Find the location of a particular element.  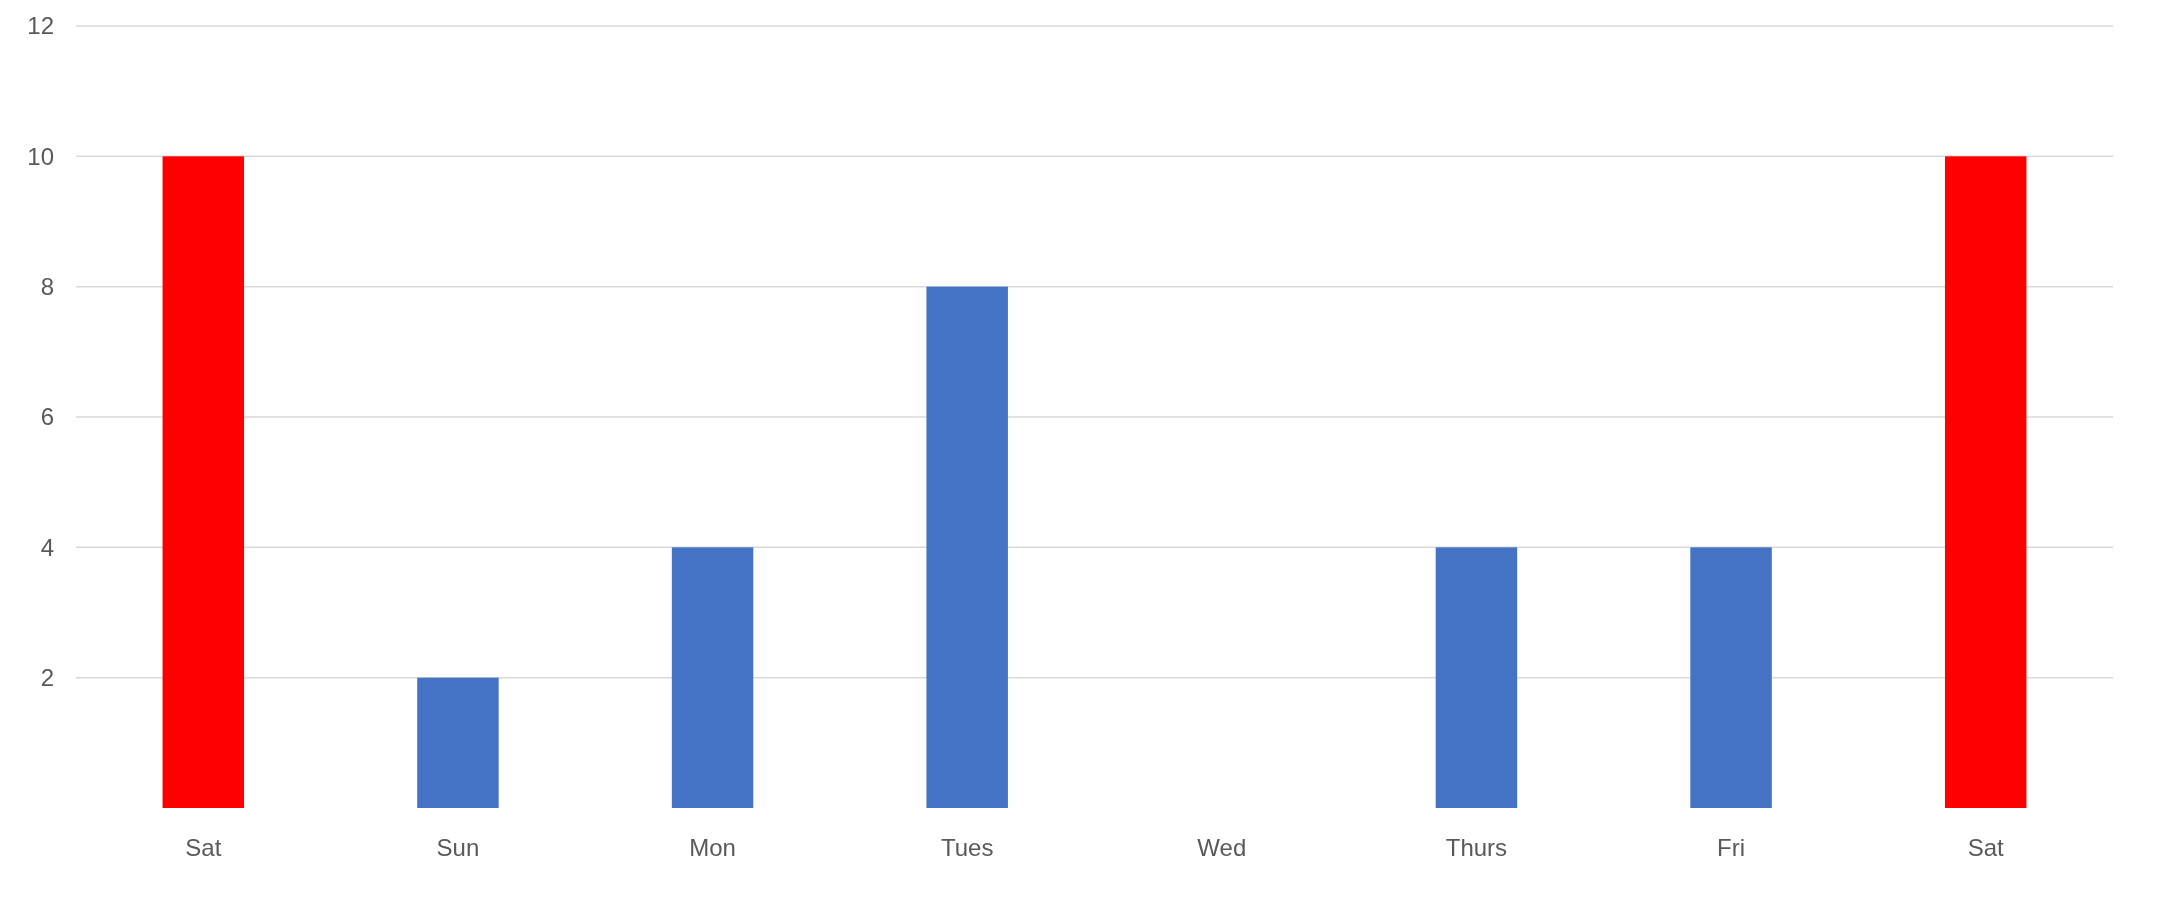

x-tick-label: Mon is located at coordinates (712, 847).